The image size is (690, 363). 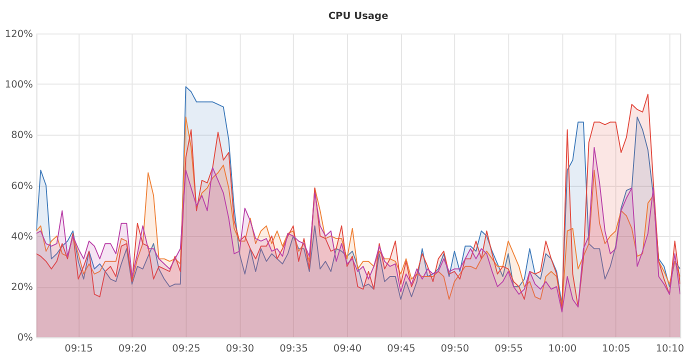 What do you see at coordinates (186, 349) in the screenshot?
I see `x-tick-label: 09:25` at bounding box center [186, 349].